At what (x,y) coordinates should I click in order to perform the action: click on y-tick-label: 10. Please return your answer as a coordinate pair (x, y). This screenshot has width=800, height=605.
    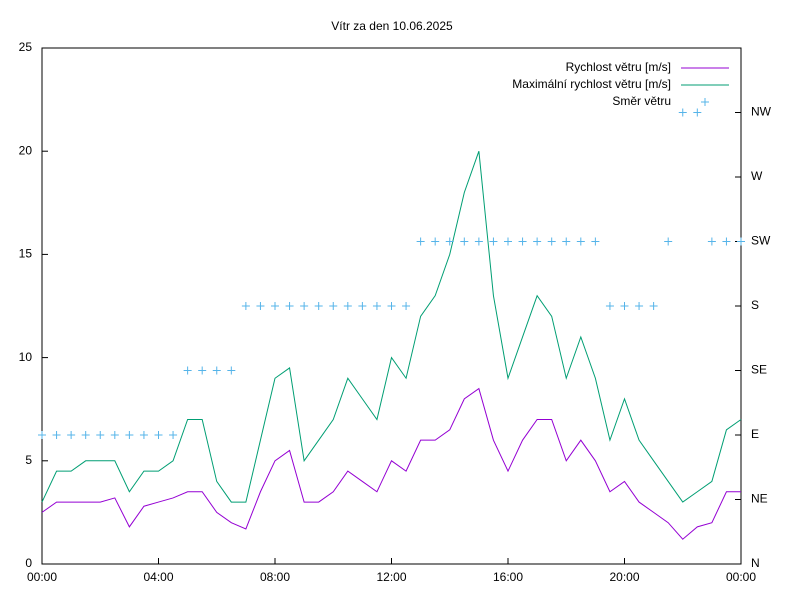
    Looking at the image, I should click on (26, 357).